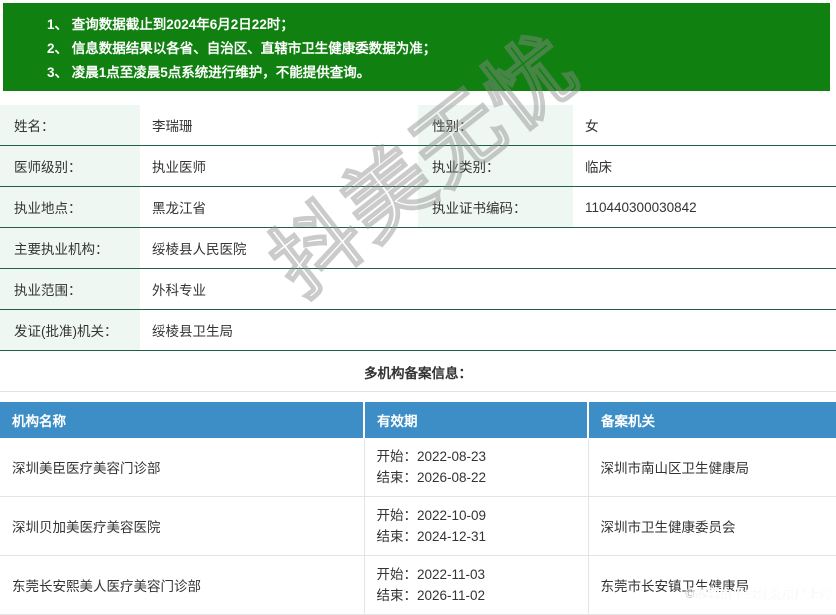  I want to click on notice-line-3: 3、 凌晨1点至凌晨5点系统进行维护，不能提供查询。, so click(209, 72).